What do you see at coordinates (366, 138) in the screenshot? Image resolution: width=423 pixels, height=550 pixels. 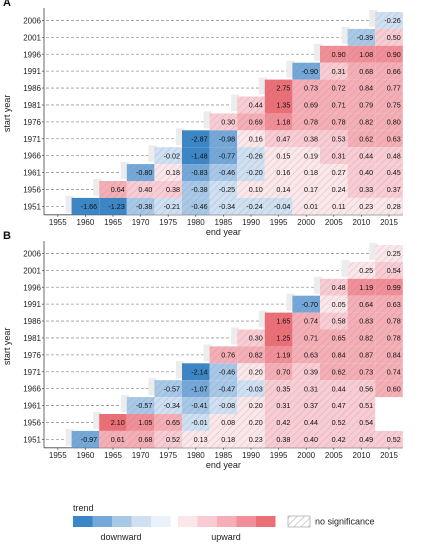 I see `cell-value-label: 0.62` at bounding box center [366, 138].